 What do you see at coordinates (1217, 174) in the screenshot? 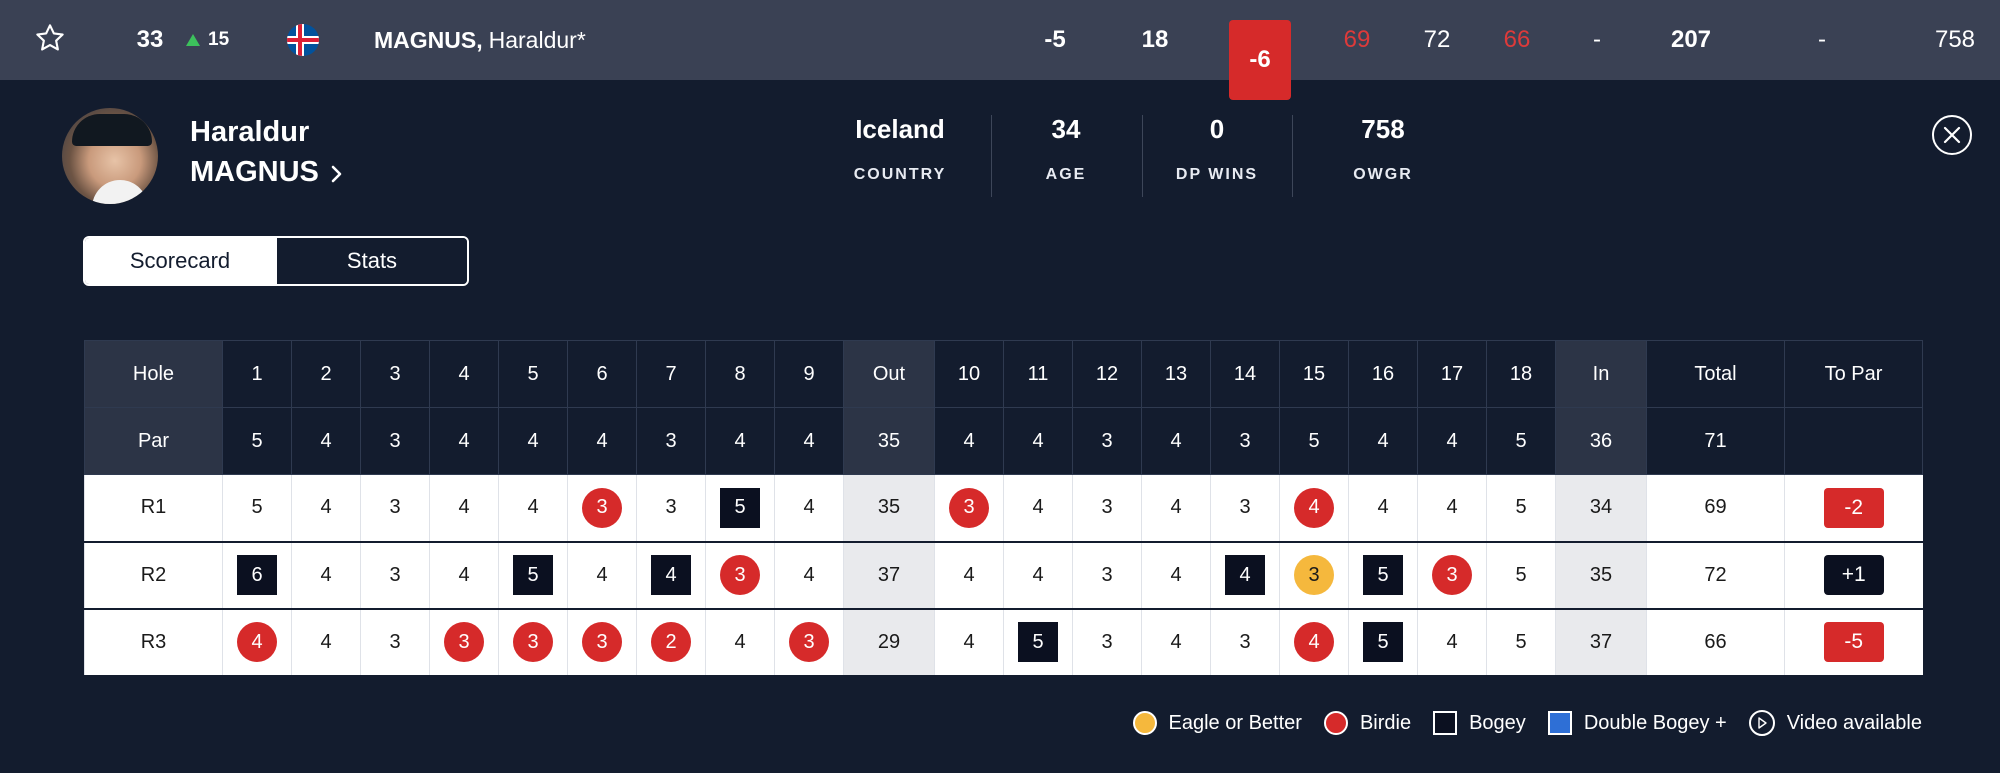
I see `stat-label: DP WINS` at bounding box center [1217, 174].